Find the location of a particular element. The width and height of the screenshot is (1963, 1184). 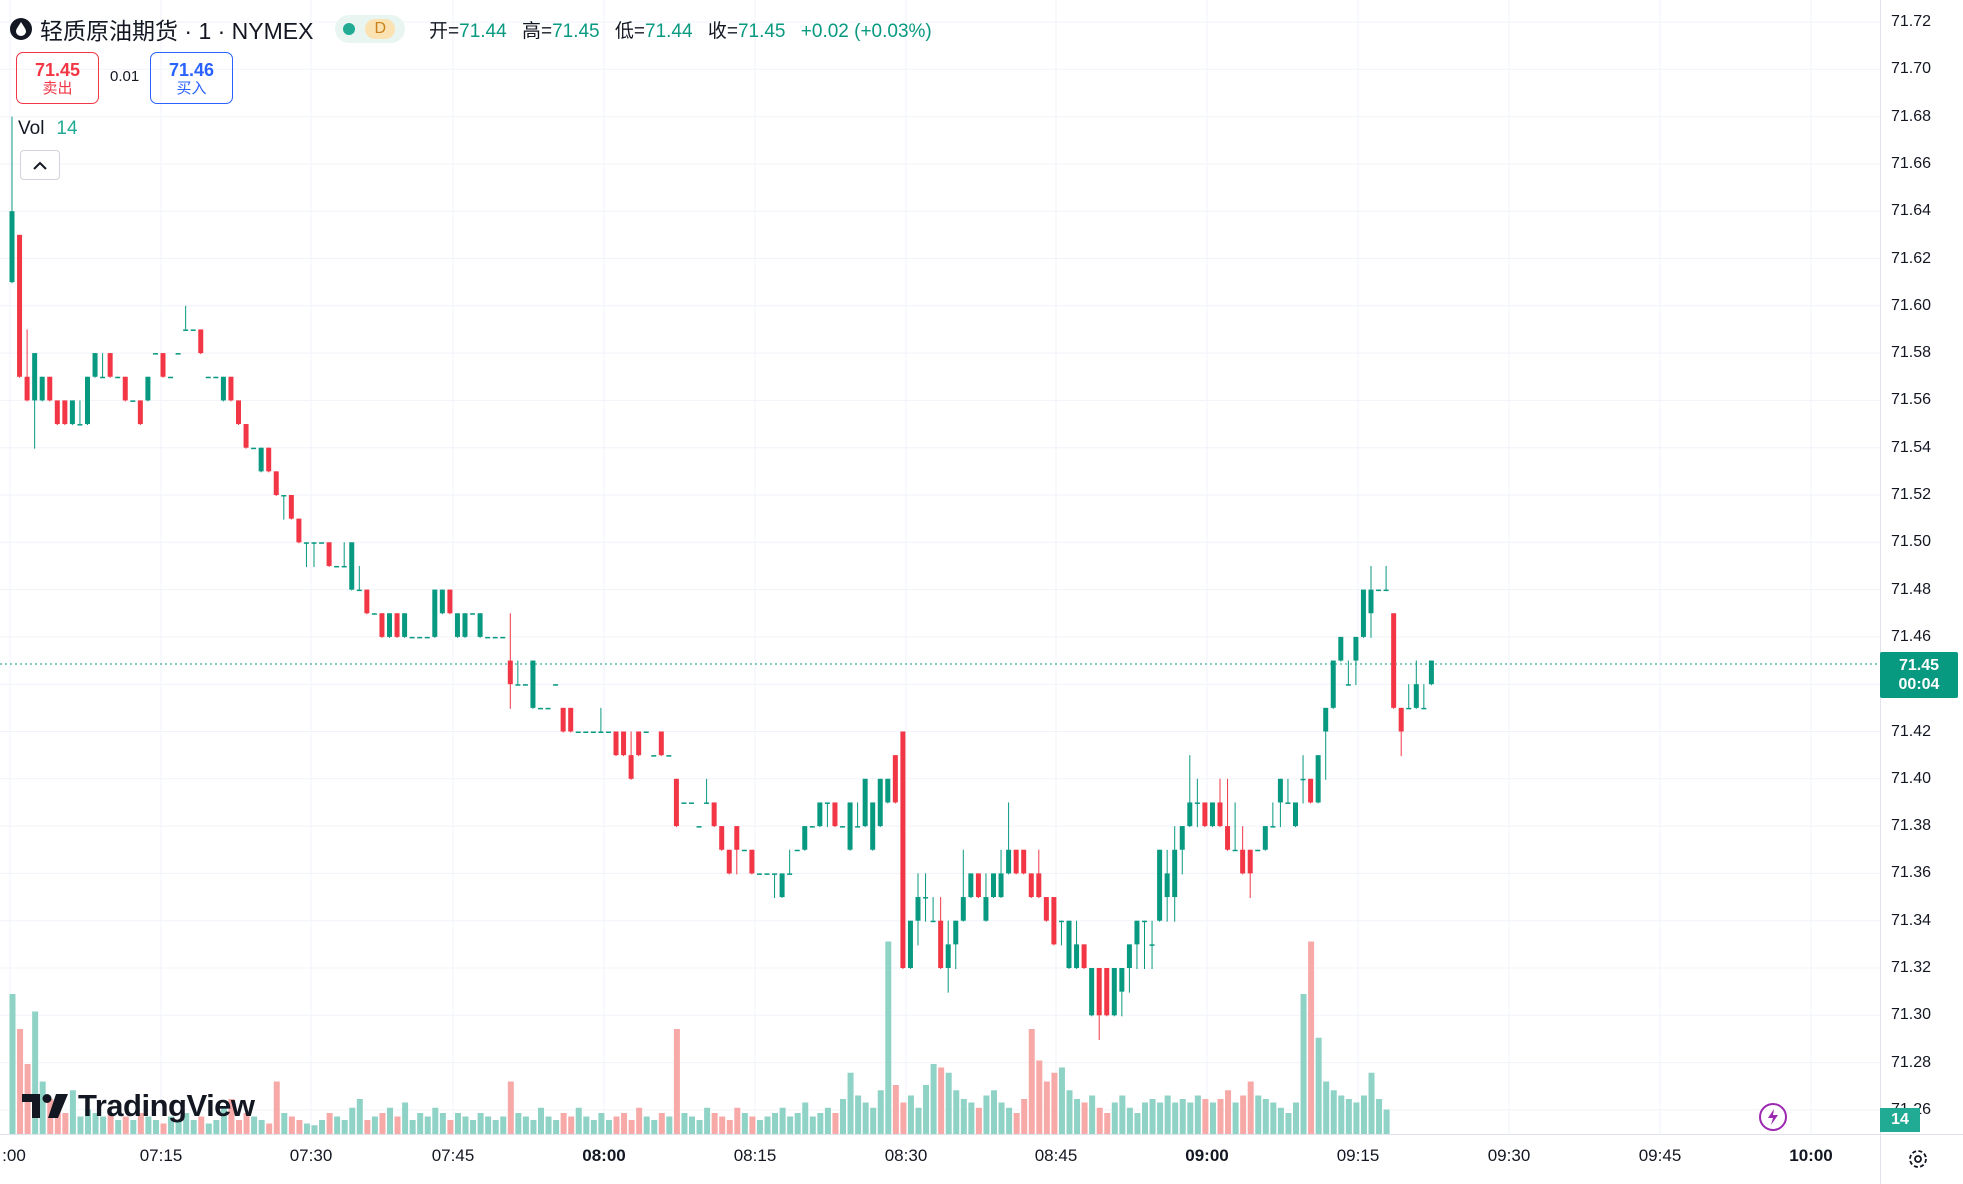

tradingview-logo: TradingView is located at coordinates (138, 1106).